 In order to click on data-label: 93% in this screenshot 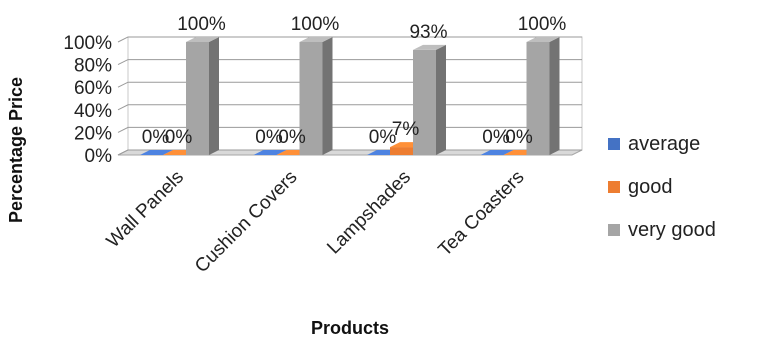, I will do `click(428, 32)`.